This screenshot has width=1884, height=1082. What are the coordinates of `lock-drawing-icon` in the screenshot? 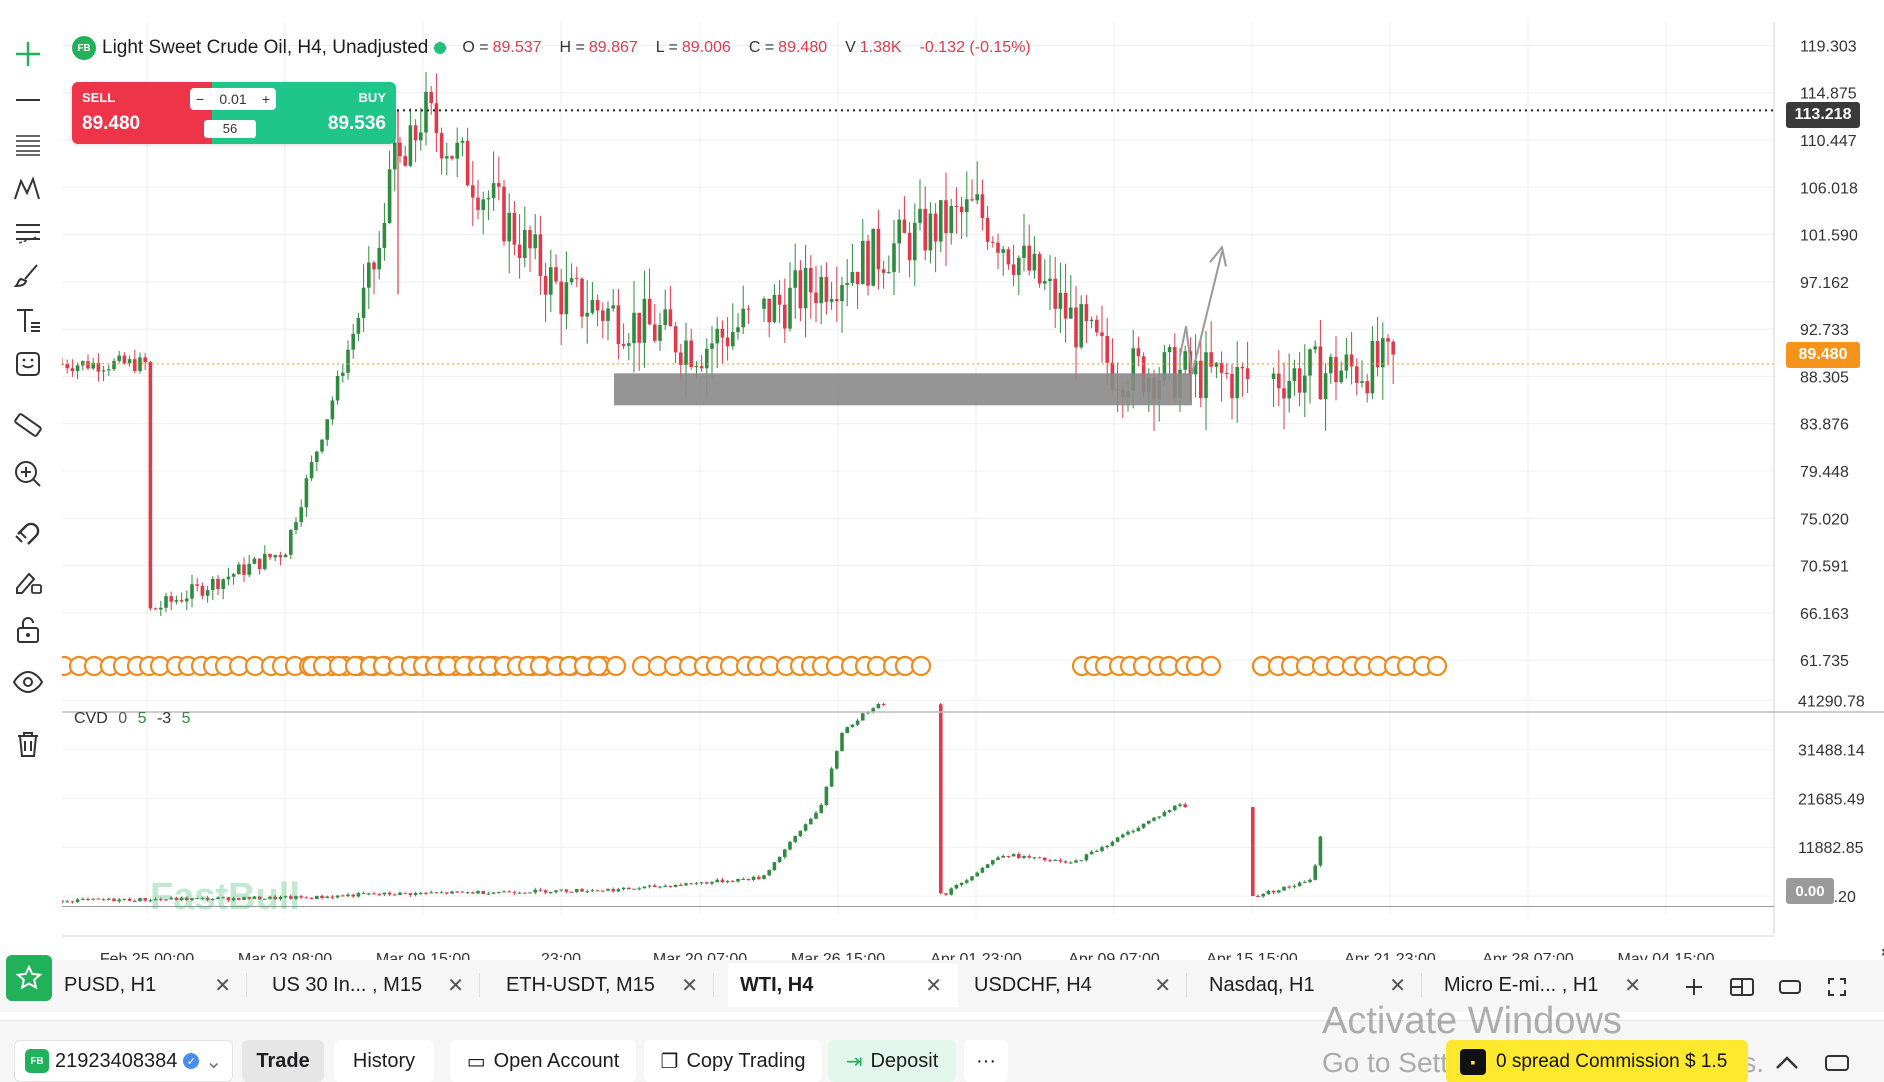 It's located at (28, 580).